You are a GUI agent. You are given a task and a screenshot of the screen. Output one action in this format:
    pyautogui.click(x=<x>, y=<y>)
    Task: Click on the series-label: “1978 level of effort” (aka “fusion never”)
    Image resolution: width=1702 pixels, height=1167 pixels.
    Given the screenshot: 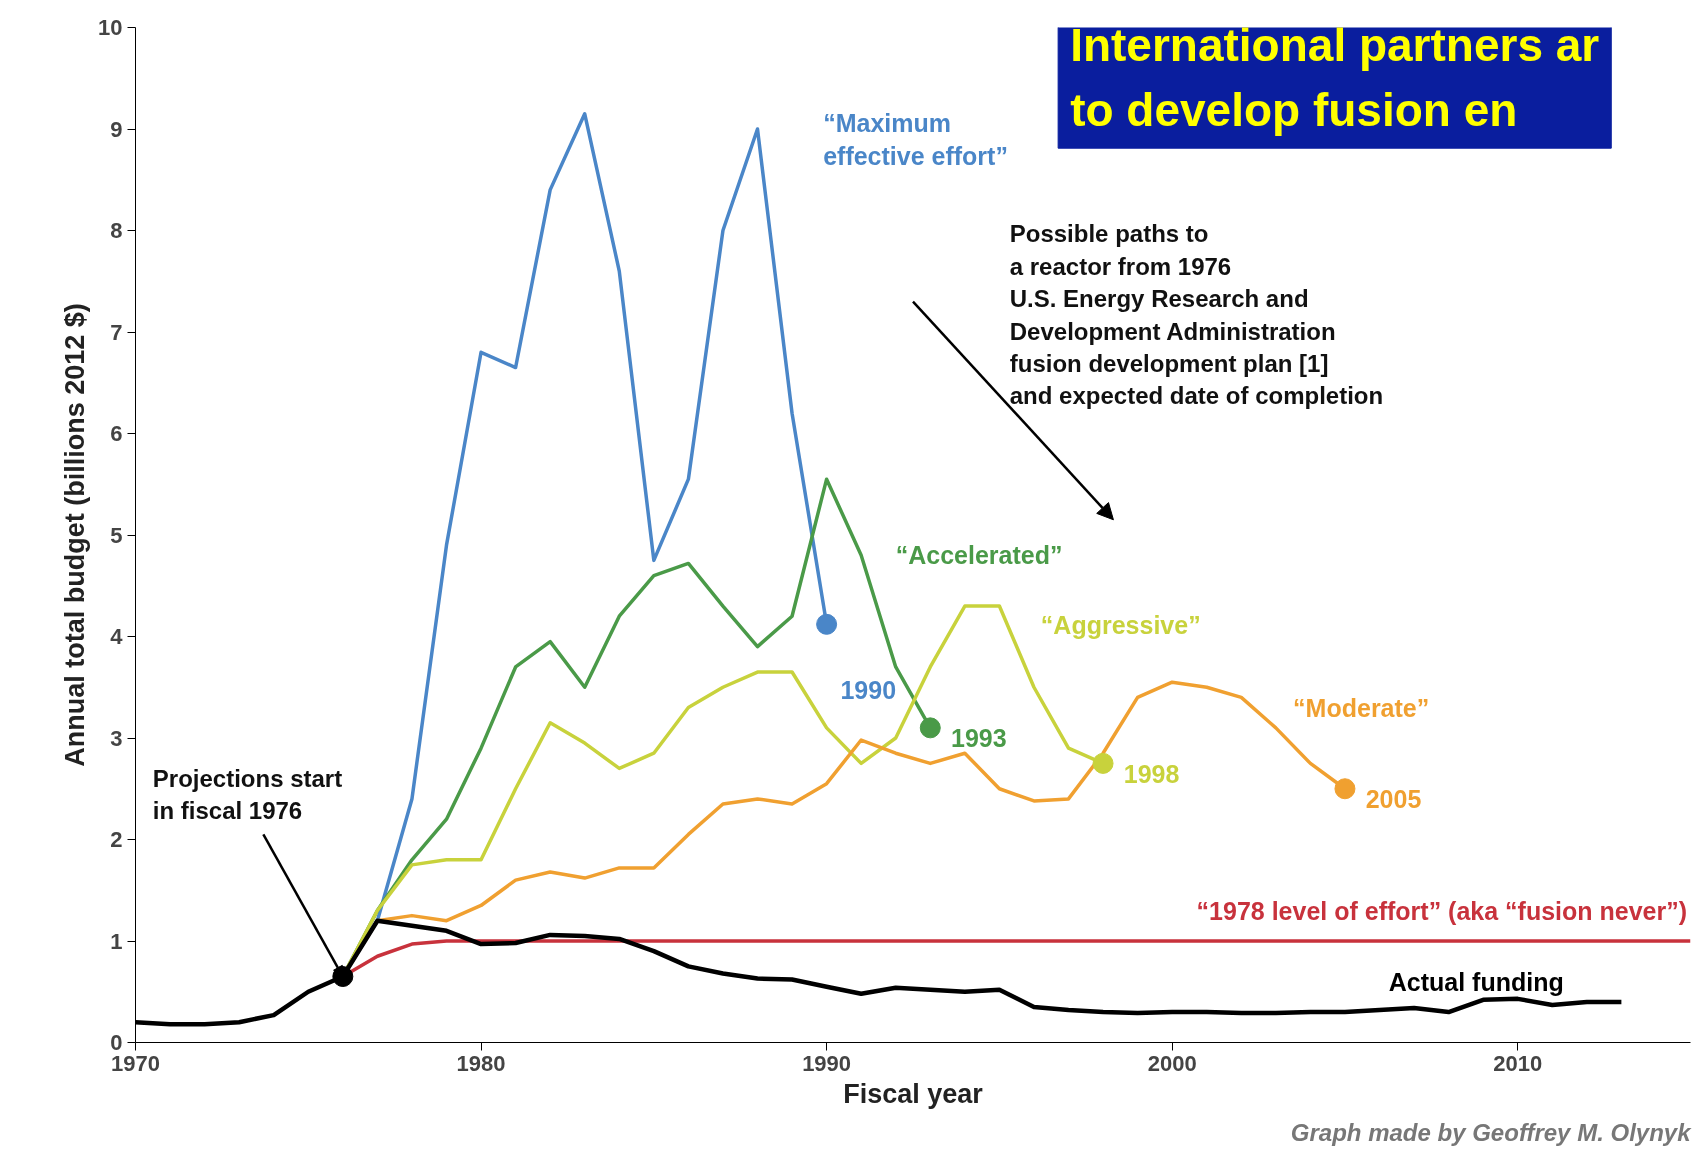 What is the action you would take?
    pyautogui.click(x=1442, y=910)
    